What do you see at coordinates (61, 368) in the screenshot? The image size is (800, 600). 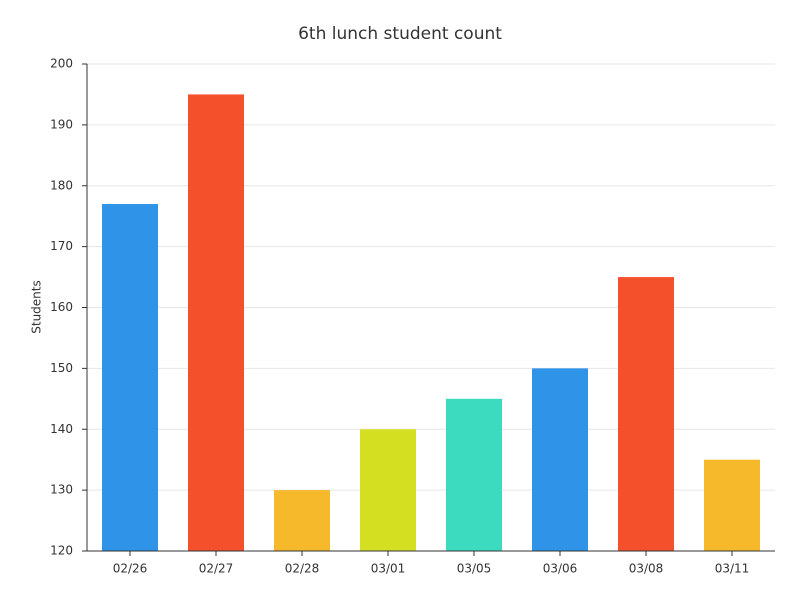 I see `y-tick-label: 150` at bounding box center [61, 368].